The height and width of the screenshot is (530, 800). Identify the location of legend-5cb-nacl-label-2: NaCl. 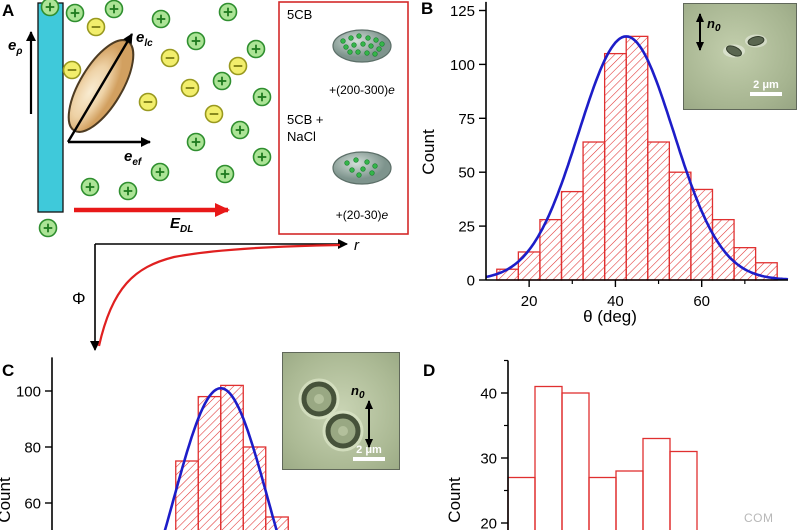
(301, 136).